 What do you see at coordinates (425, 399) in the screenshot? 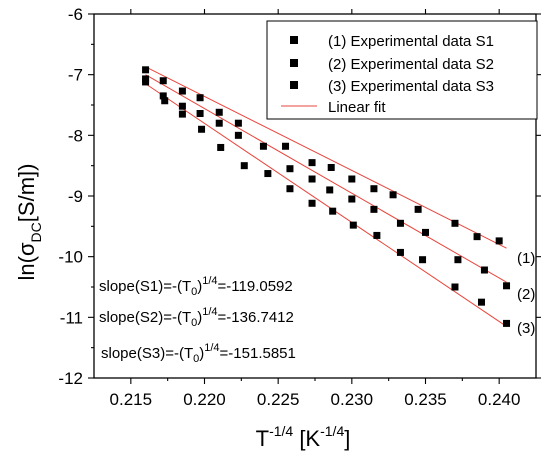
I see `x-tick-label-4: 0.235` at bounding box center [425, 399].